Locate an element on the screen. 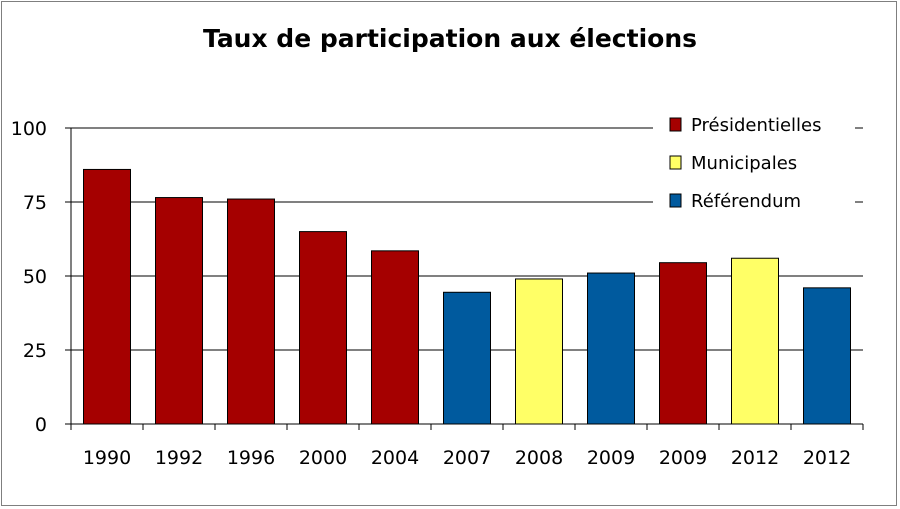 The width and height of the screenshot is (900, 509). x-tick-label: 2000 is located at coordinates (323, 458).